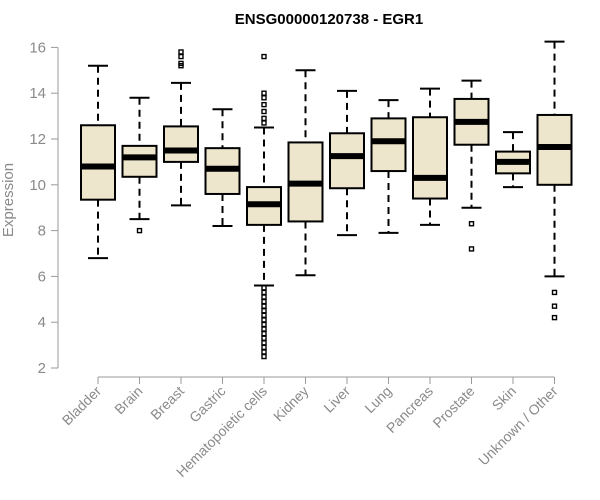  I want to click on box-unknown-other, so click(554, 180).